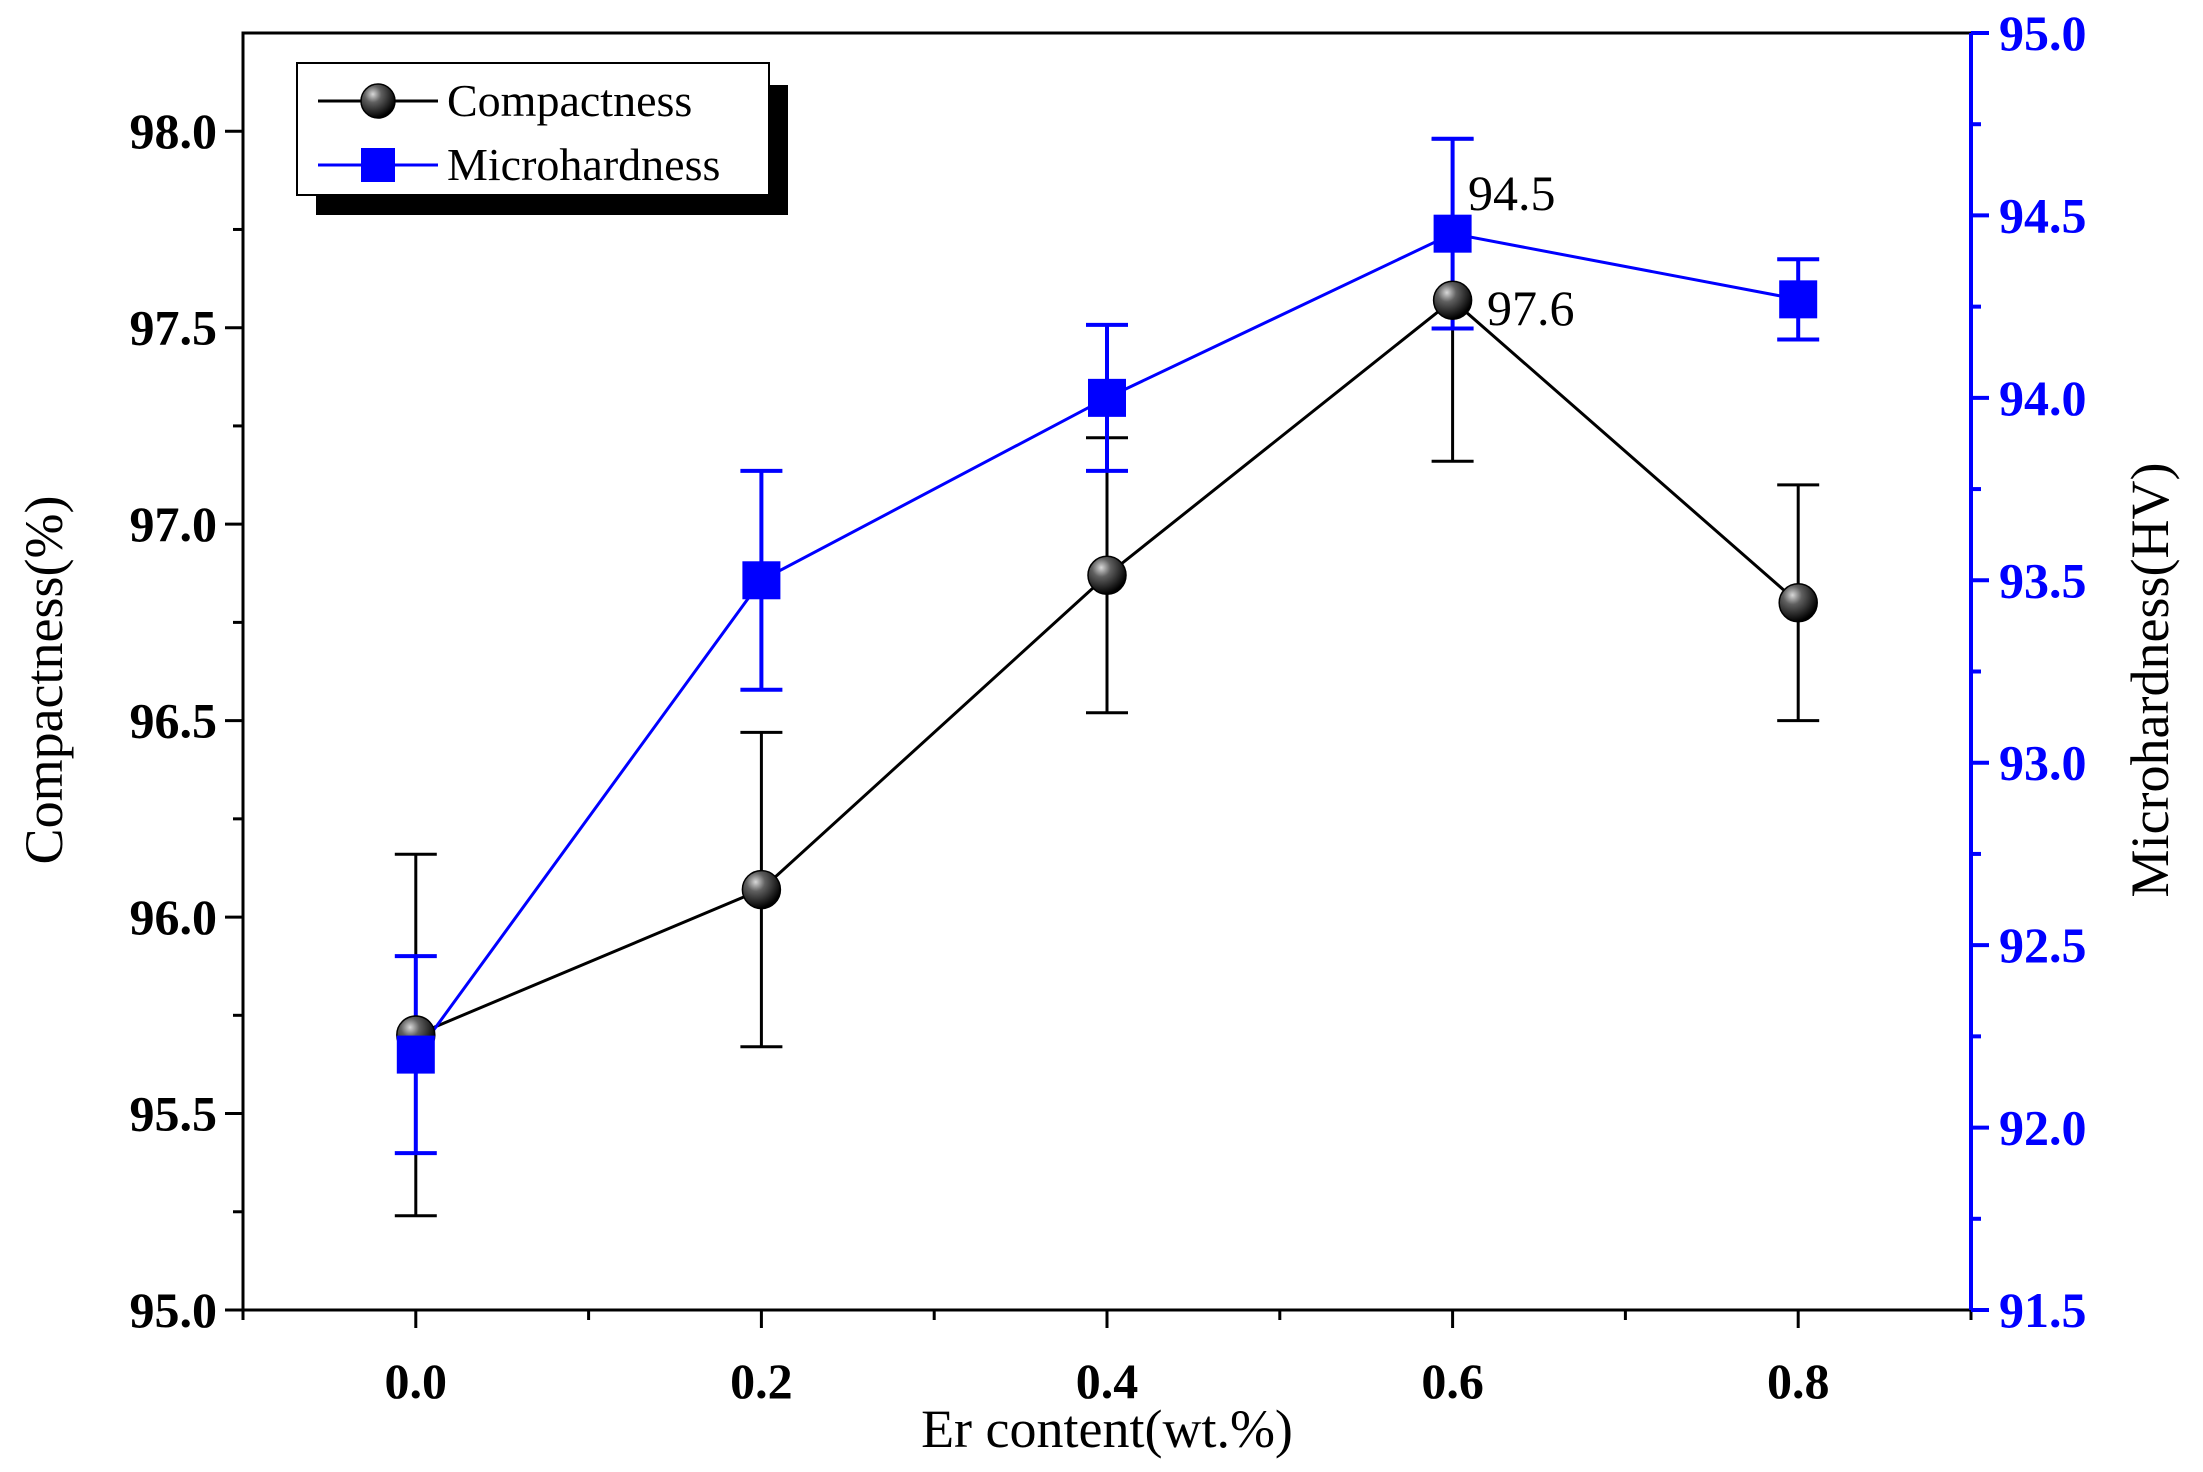 Image resolution: width=2203 pixels, height=1472 pixels. What do you see at coordinates (2043, 945) in the screenshot?
I see `y2-tick-label: 92.5` at bounding box center [2043, 945].